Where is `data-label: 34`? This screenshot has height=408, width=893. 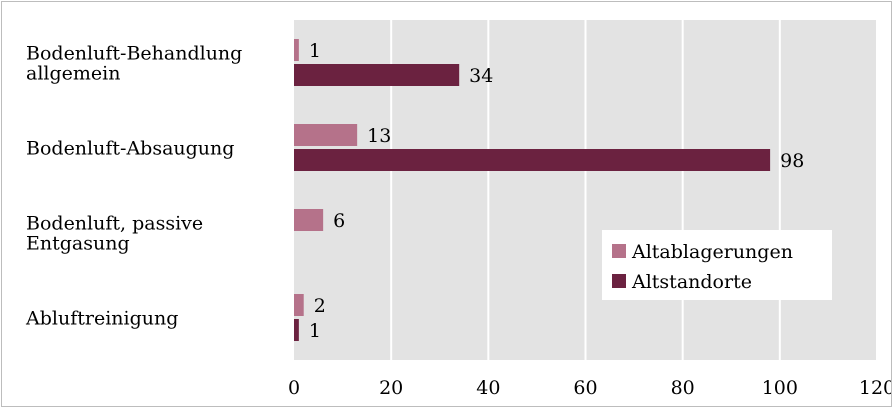
data-label: 34 is located at coordinates (481, 76).